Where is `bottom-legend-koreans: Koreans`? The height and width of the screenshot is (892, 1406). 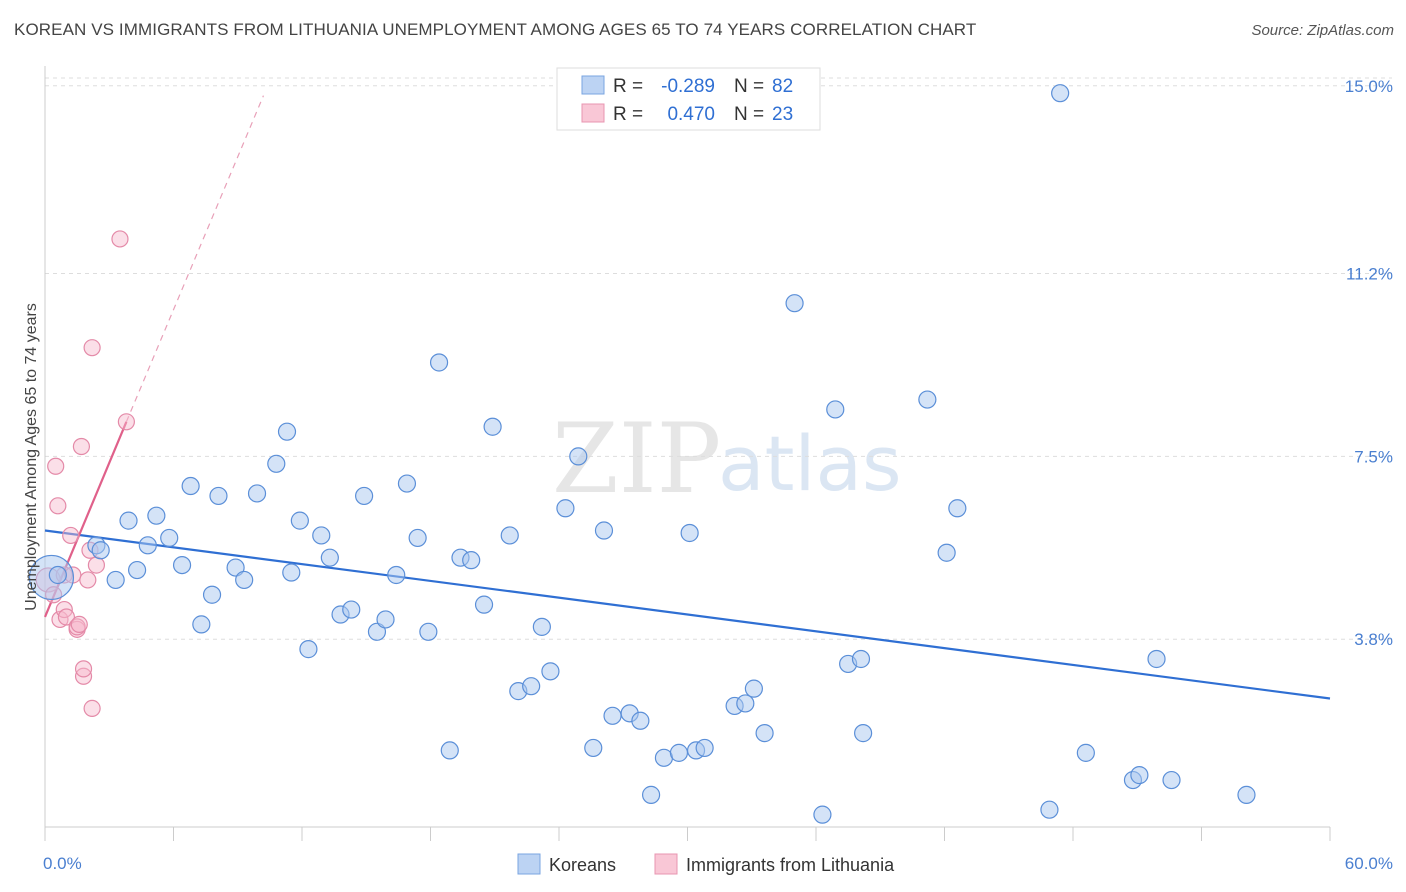
bottom-legend-koreans: Koreans is located at coordinates (582, 865).